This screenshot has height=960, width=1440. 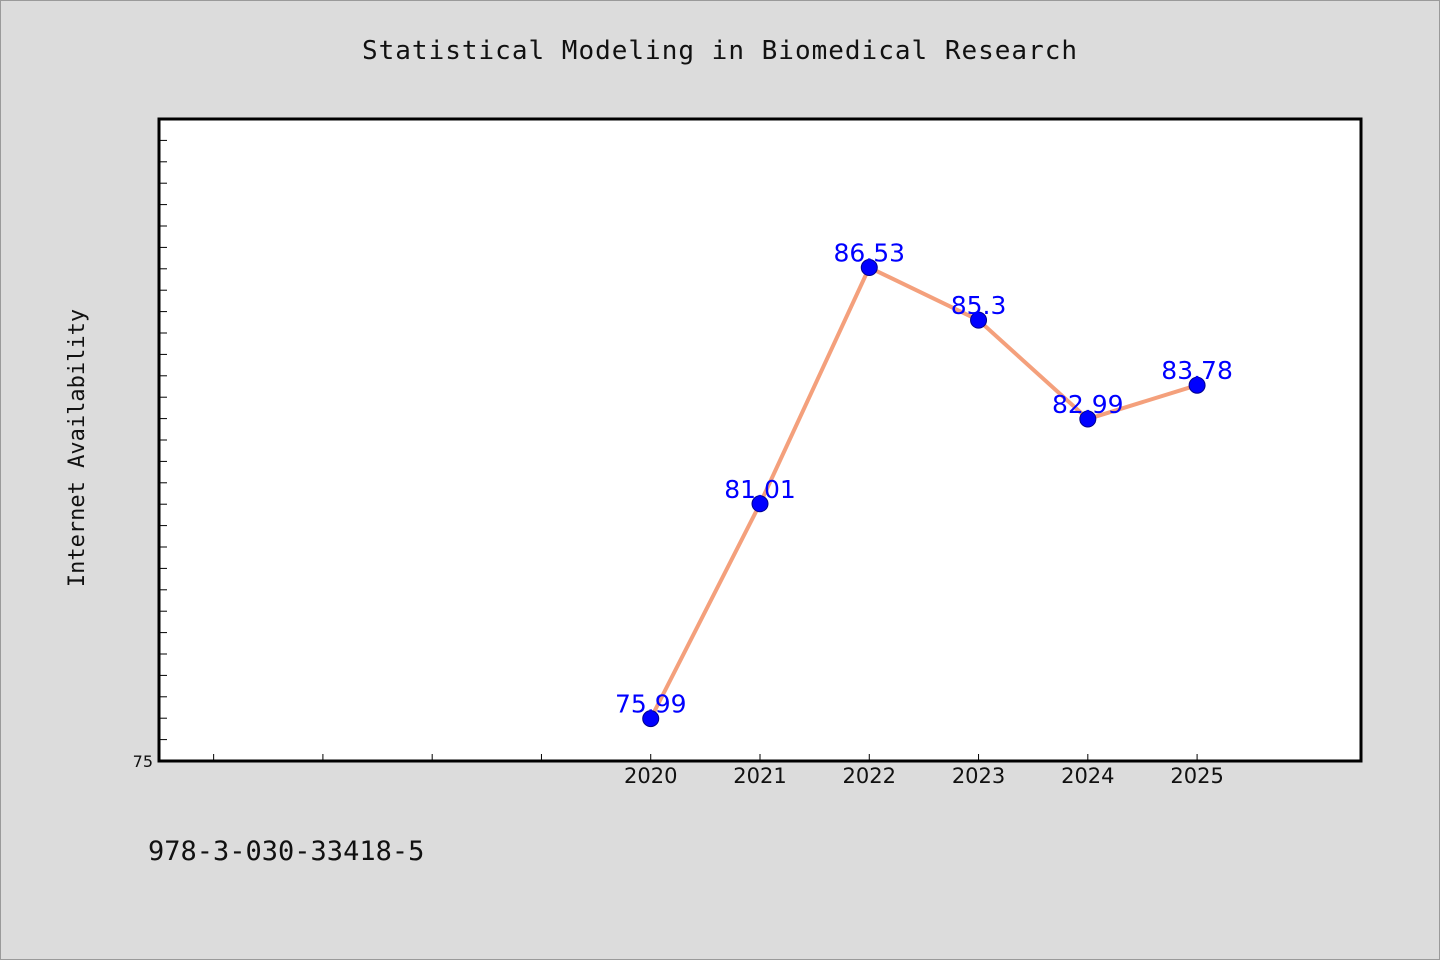 I want to click on x-tick-label: 2023, so click(x=978, y=776).